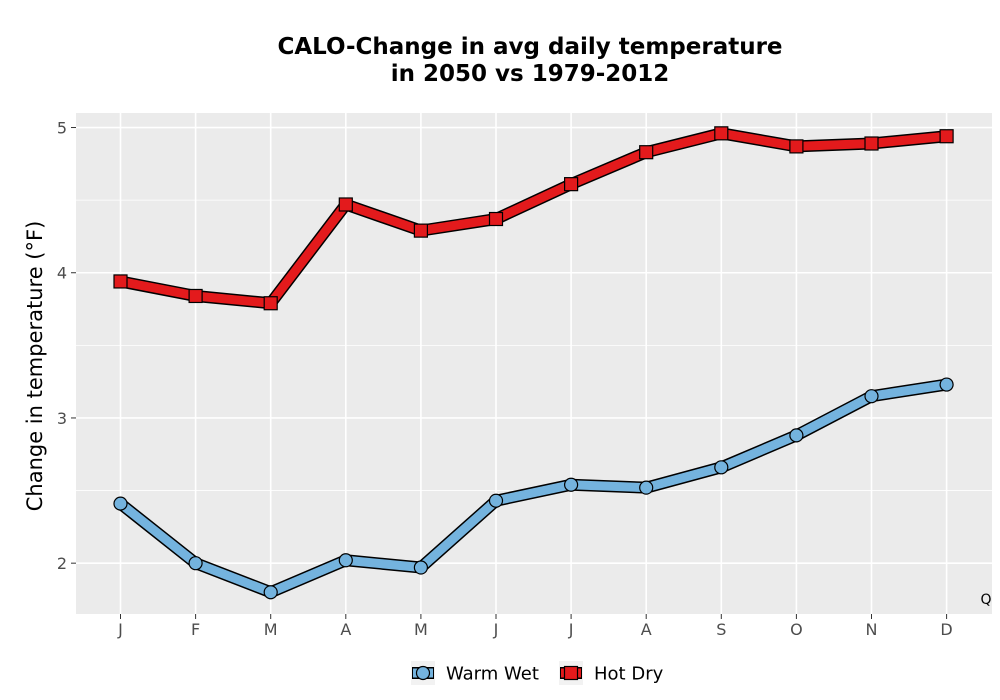 The width and height of the screenshot is (1000, 700). What do you see at coordinates (530, 74) in the screenshot?
I see `chart-title-line2: in 2050 vs 1979-2012` at bounding box center [530, 74].